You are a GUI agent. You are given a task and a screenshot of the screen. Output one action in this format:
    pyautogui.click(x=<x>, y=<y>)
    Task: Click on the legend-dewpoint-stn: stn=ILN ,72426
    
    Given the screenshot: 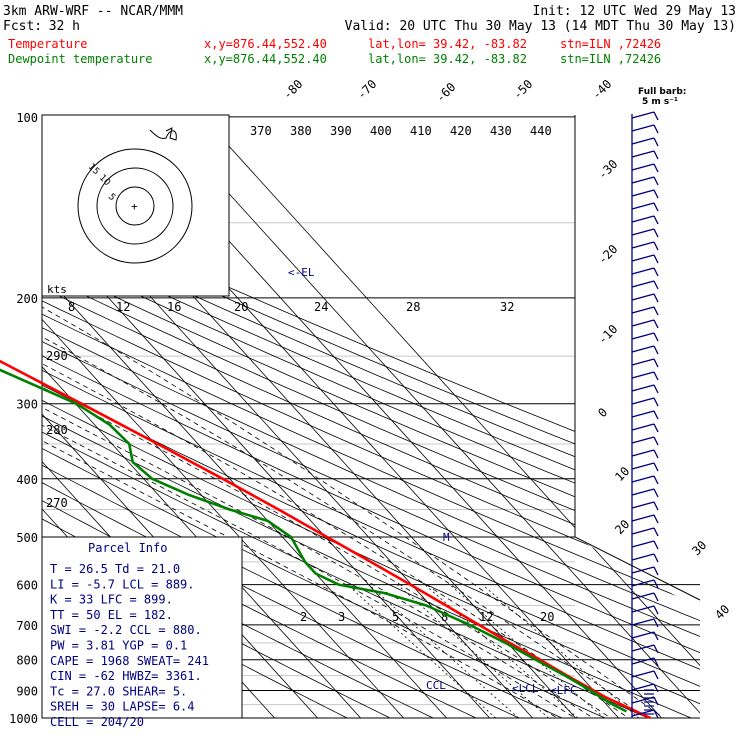 What is the action you would take?
    pyautogui.click(x=610, y=59)
    